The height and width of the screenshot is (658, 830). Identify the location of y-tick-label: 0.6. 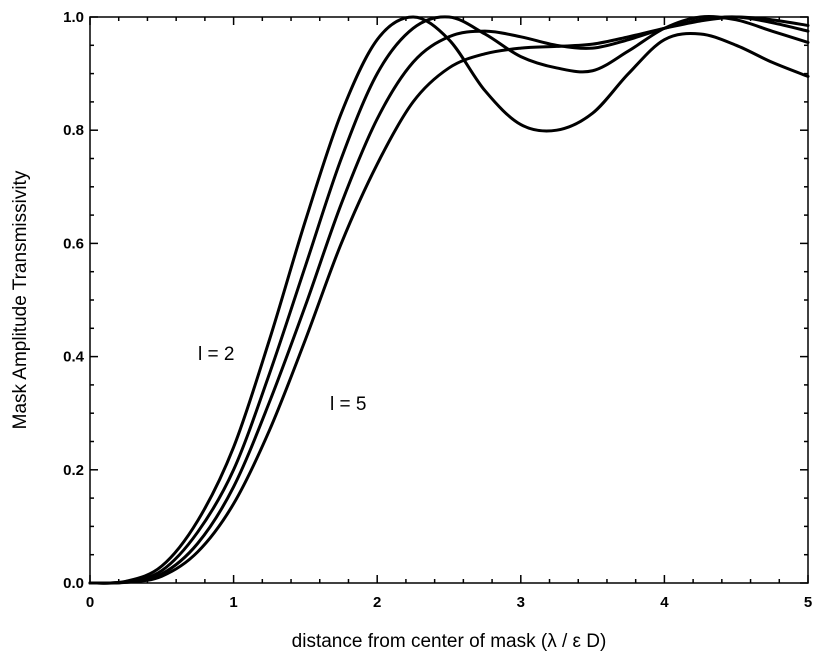
(73, 243).